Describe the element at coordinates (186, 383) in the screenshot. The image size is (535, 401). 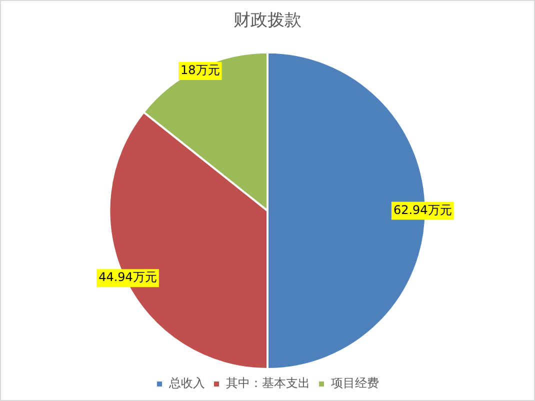
I see `legend-label: 总收入` at that location.